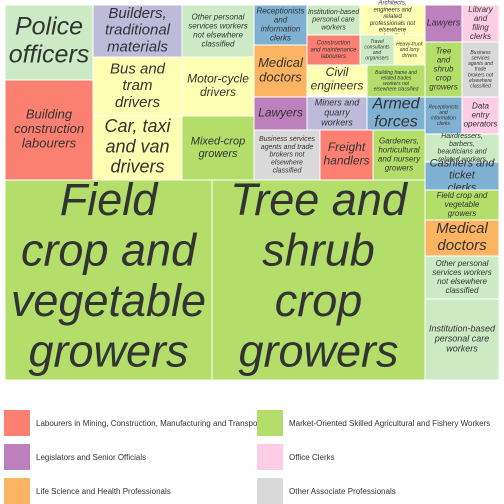 This screenshot has width=504, height=504. I want to click on treemap-label: Field crop and vegetable growers, so click(462, 204).